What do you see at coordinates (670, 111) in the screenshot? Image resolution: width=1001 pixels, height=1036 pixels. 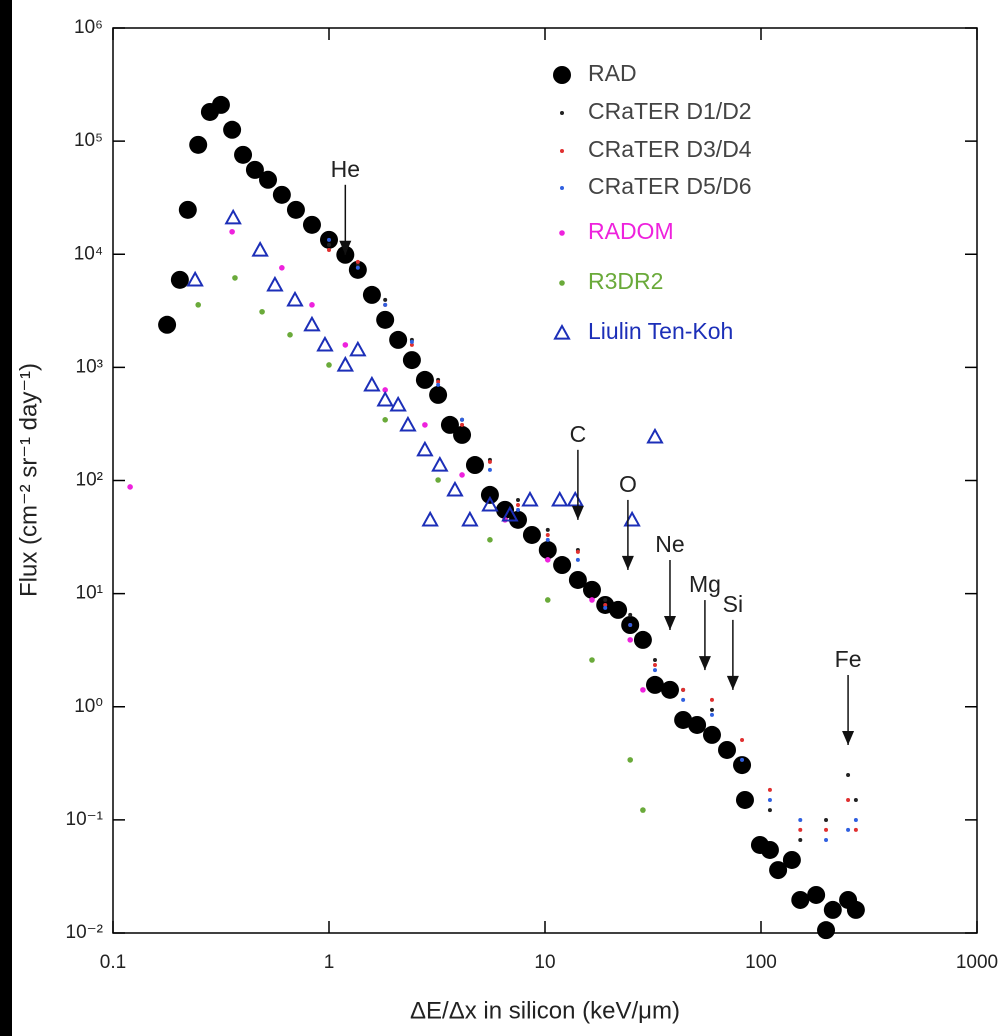 I see `legend-label: CRaTER D1/D2` at bounding box center [670, 111].